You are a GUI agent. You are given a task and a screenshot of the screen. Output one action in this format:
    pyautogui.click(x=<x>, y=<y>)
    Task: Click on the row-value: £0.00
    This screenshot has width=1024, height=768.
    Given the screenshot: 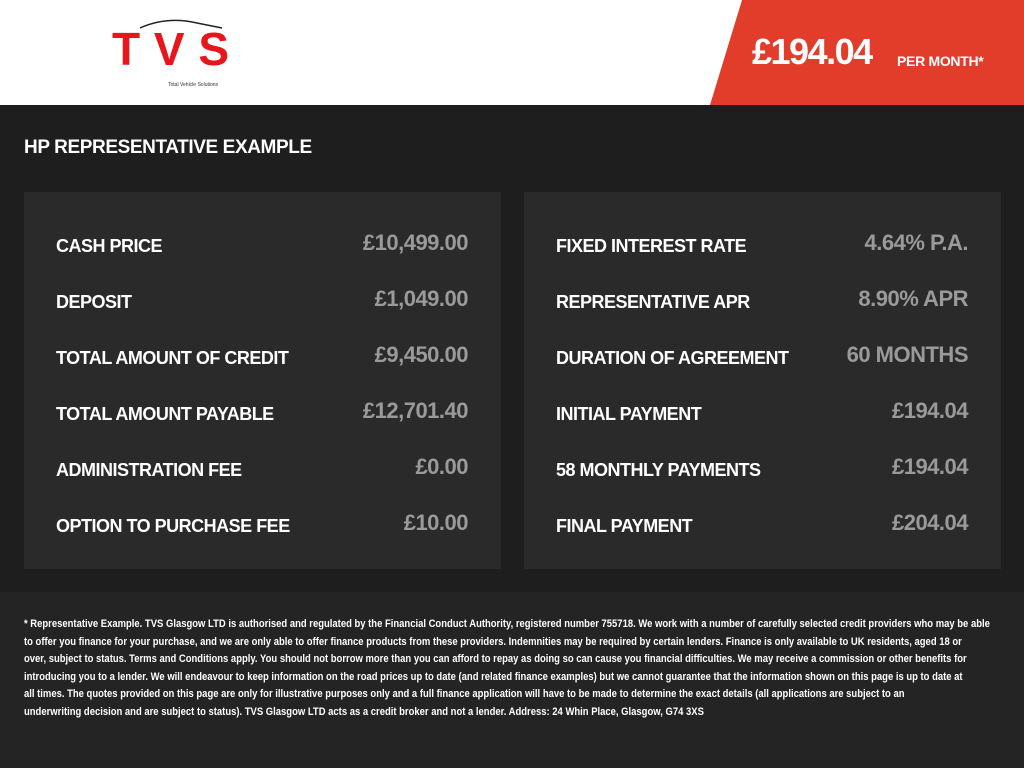 What is the action you would take?
    pyautogui.click(x=441, y=466)
    